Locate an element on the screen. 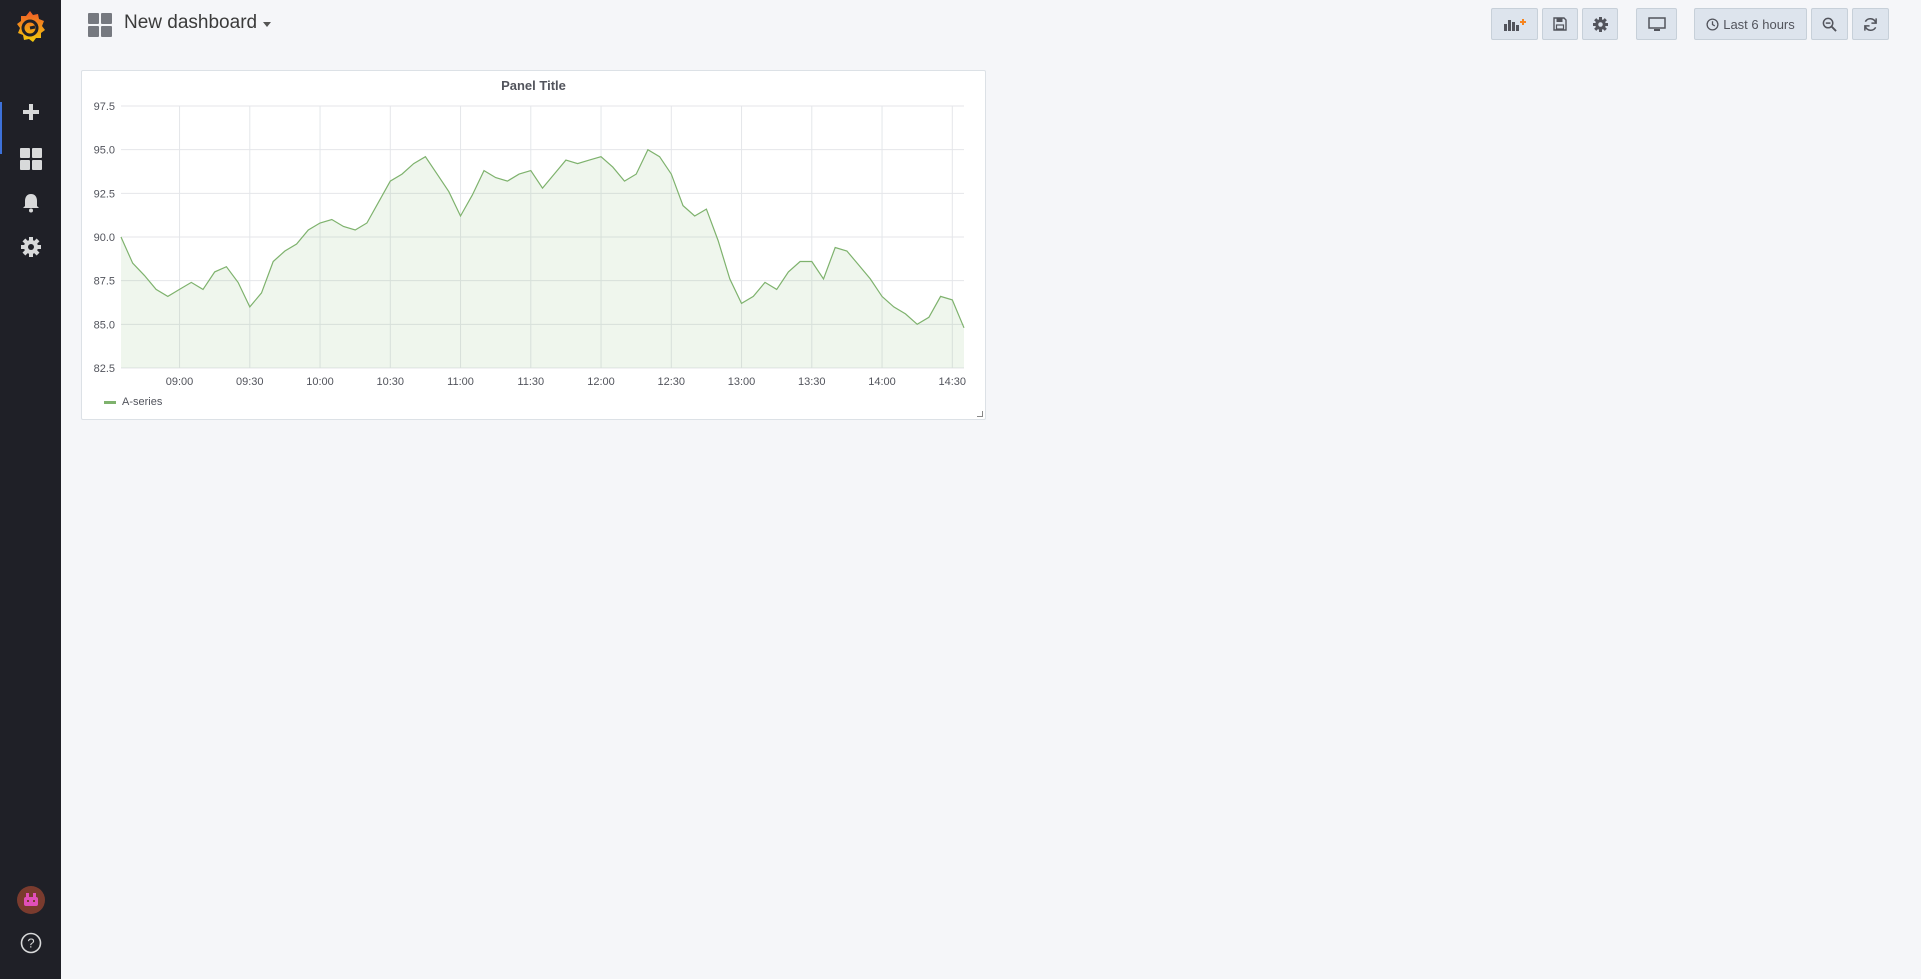 The height and width of the screenshot is (979, 1921). question-icon: ? is located at coordinates (30, 943).